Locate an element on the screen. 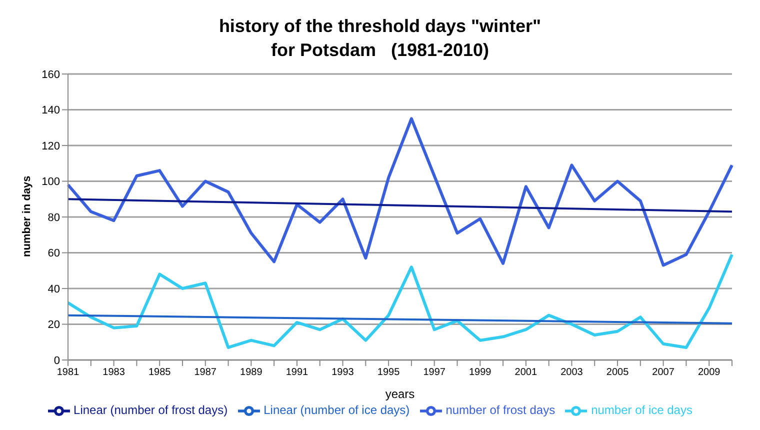 Image resolution: width=760 pixels, height=430 pixels. x-tick-label: 1993 is located at coordinates (343, 372).